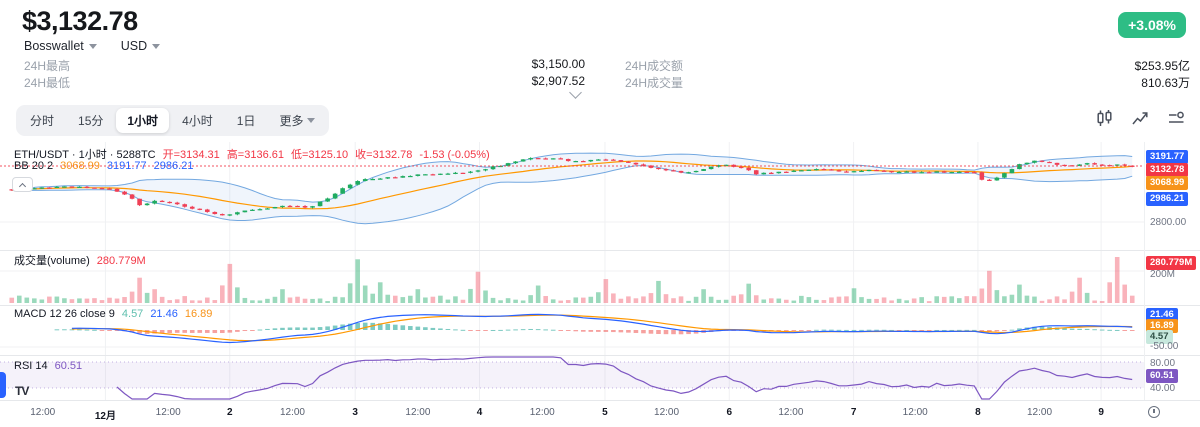  Describe the element at coordinates (47, 66) in the screenshot. I see `stat-24h-high-label: 24H最高` at that location.